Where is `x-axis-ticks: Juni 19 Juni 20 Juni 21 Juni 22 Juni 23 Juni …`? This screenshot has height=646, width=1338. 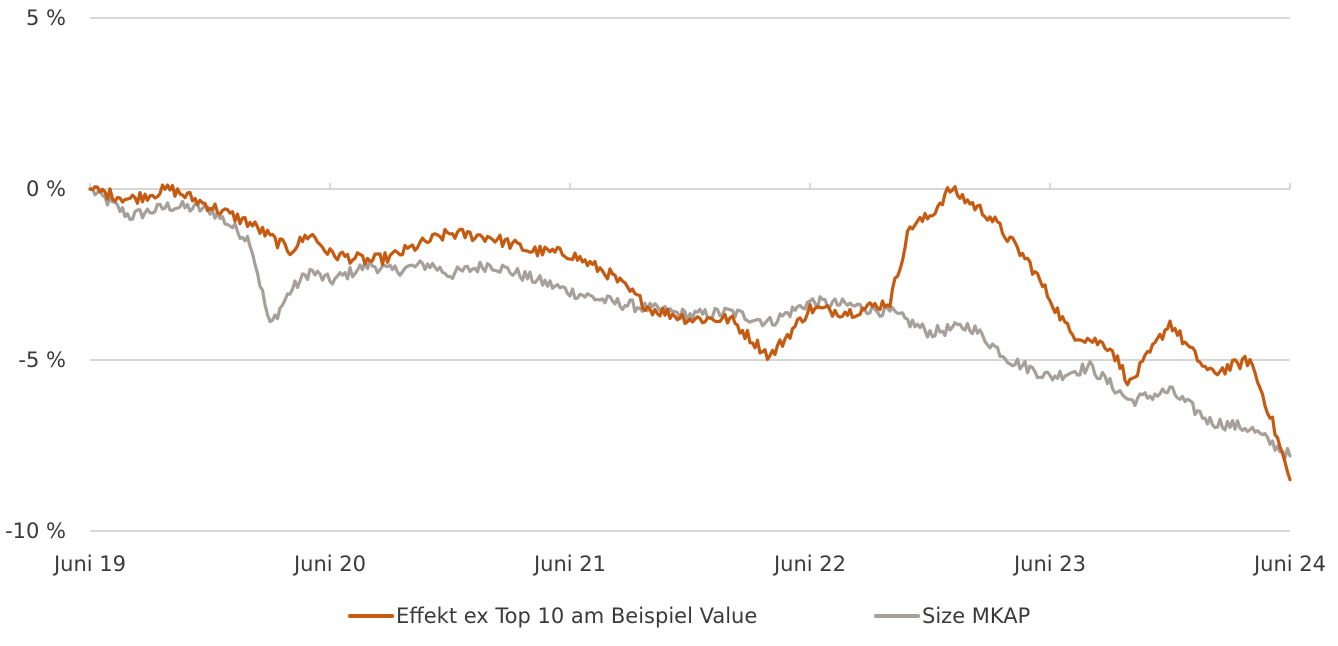 x-axis-ticks: Juni 19 Juni 20 Juni 21 Juni 22 Juni 23 Juni … is located at coordinates (689, 564).